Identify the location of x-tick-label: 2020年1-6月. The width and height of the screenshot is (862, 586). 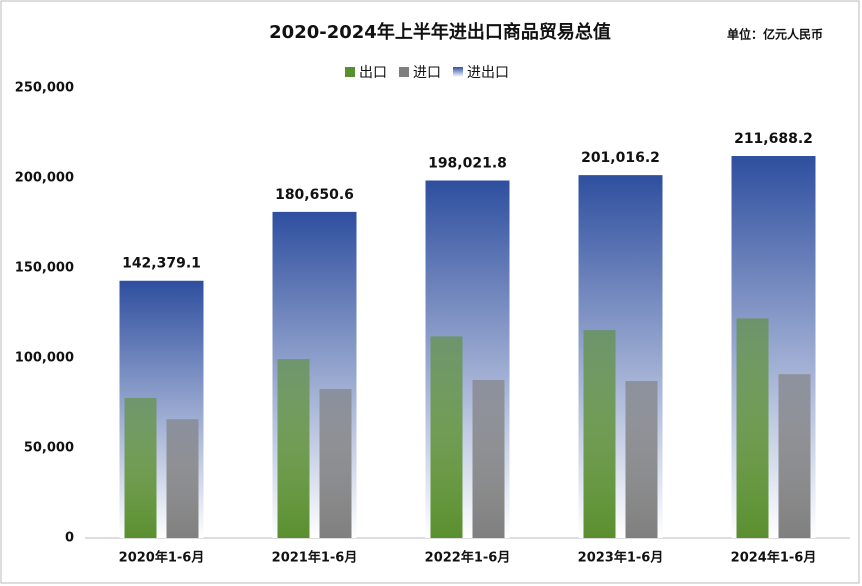
(162, 558).